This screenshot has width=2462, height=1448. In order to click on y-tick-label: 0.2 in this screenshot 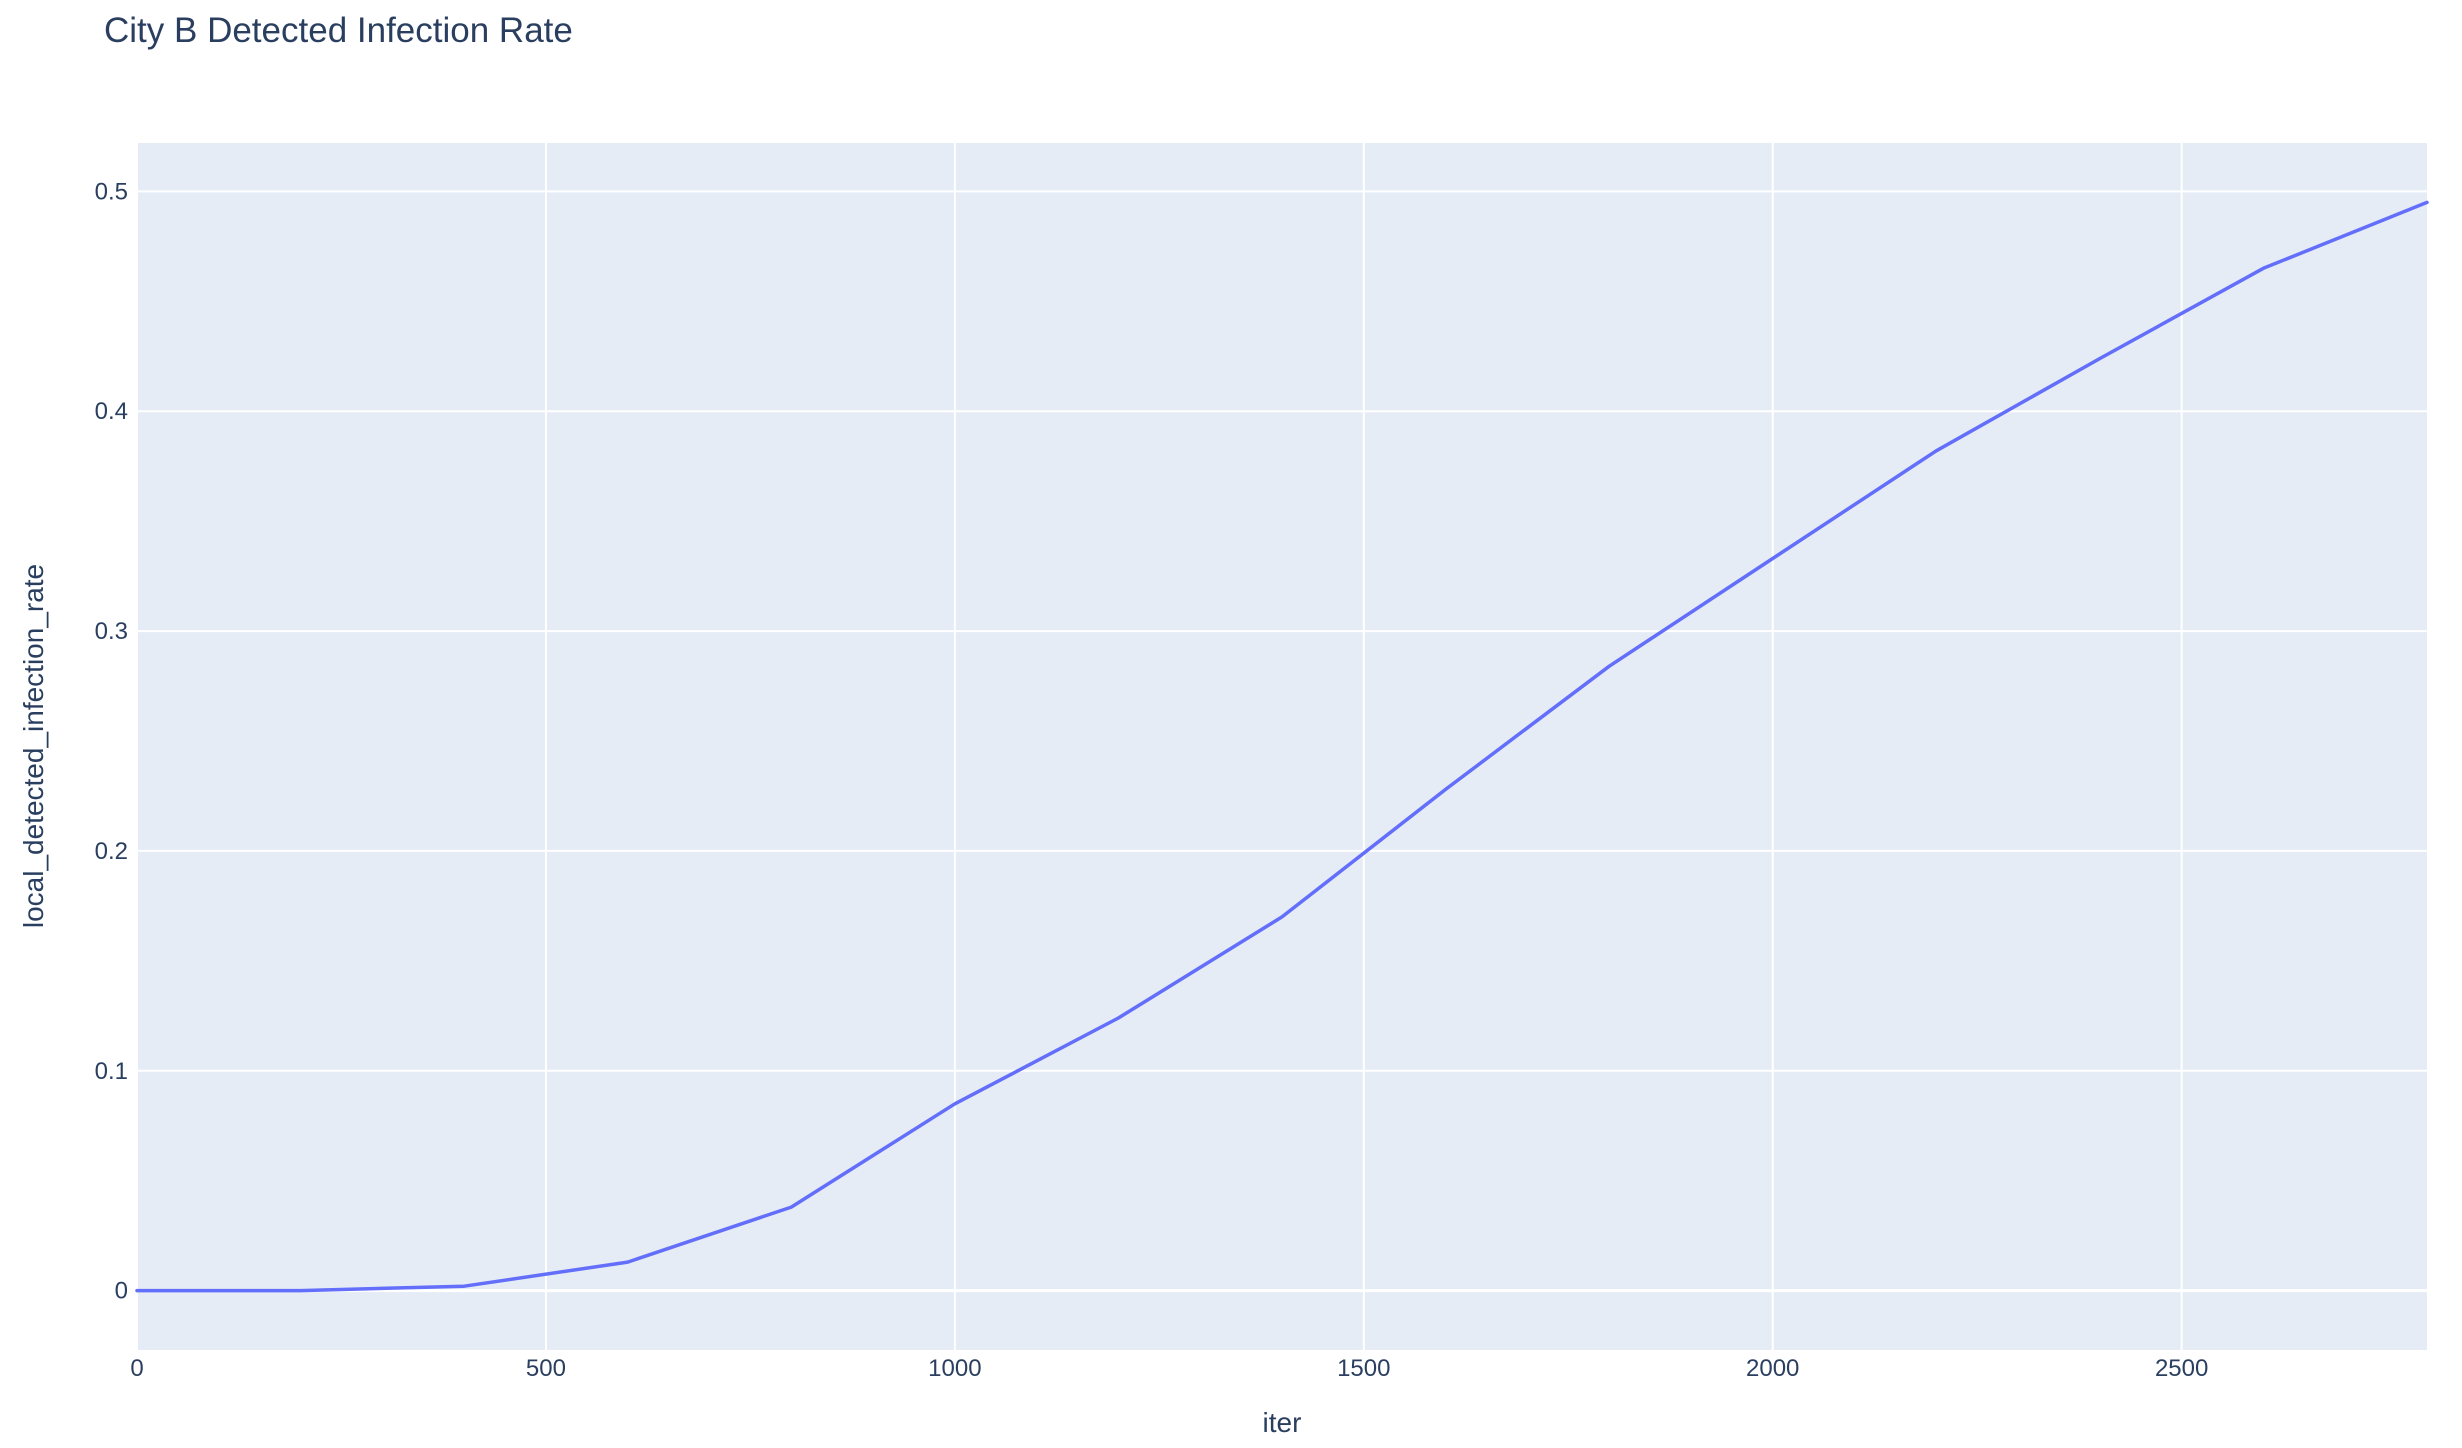, I will do `click(111, 851)`.